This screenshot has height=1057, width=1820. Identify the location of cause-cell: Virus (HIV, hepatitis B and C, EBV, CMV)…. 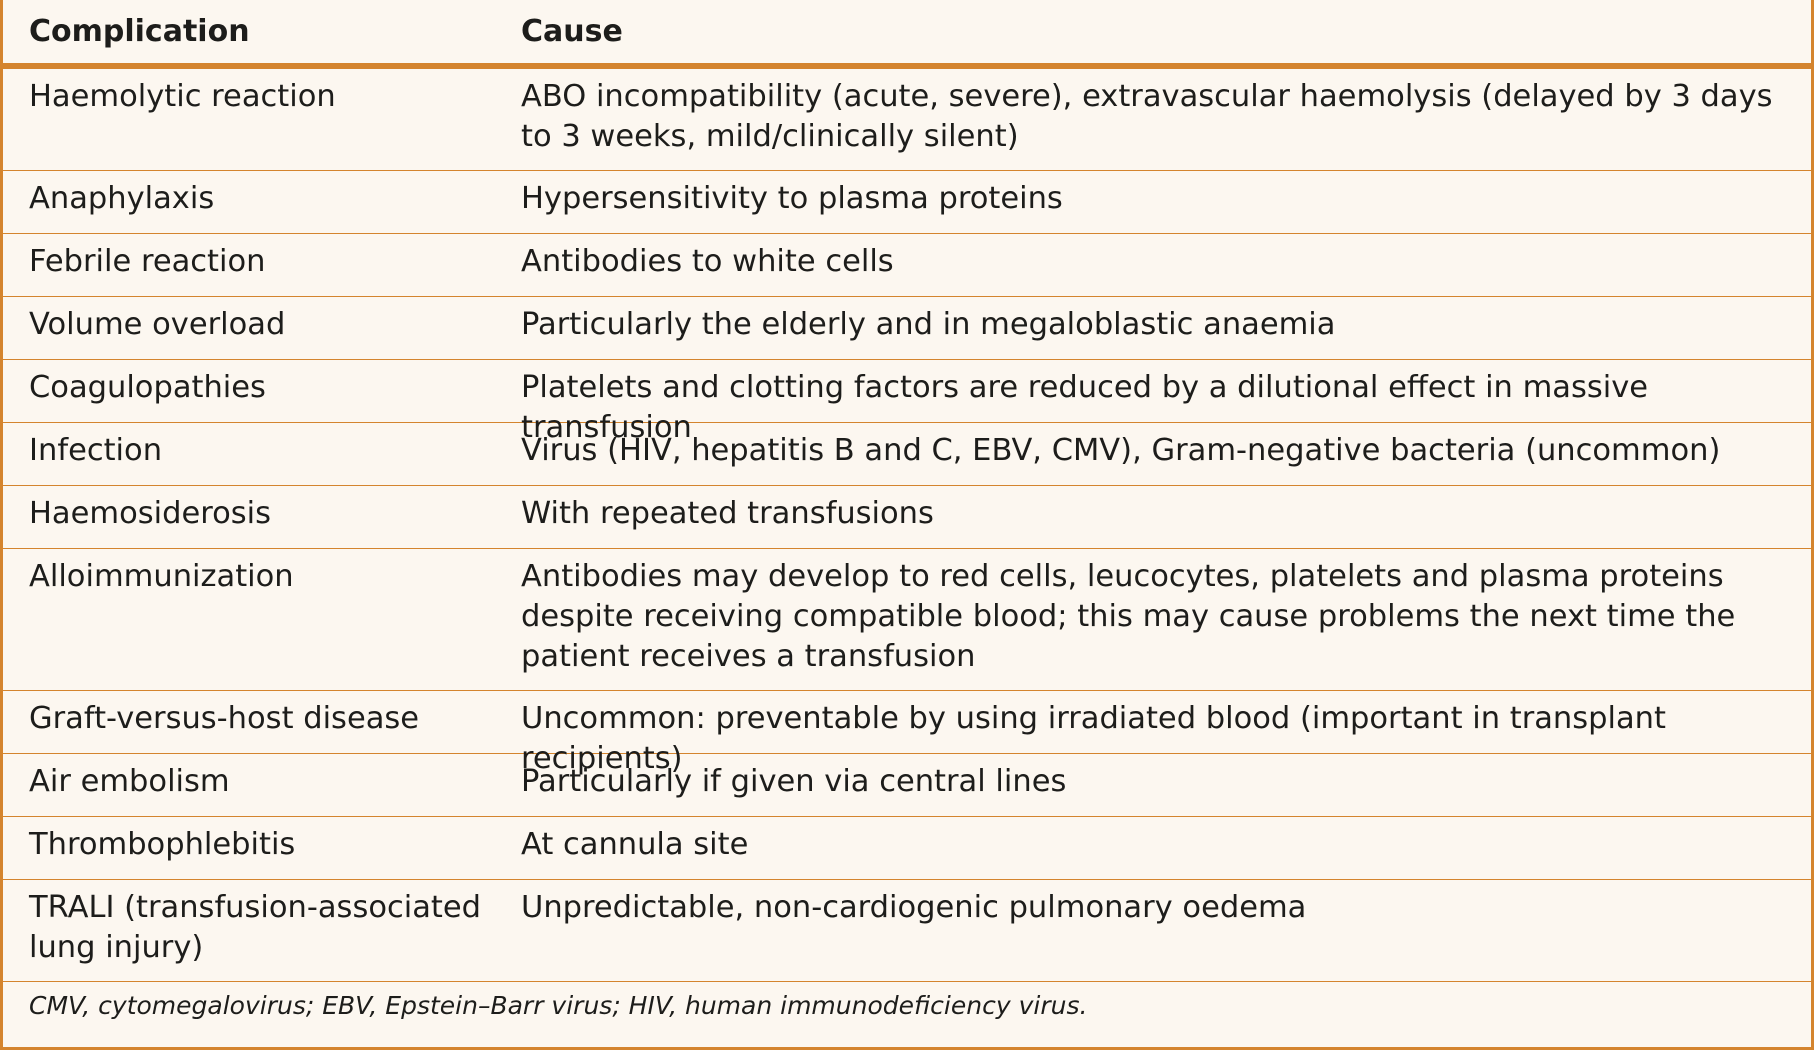
(1121, 450).